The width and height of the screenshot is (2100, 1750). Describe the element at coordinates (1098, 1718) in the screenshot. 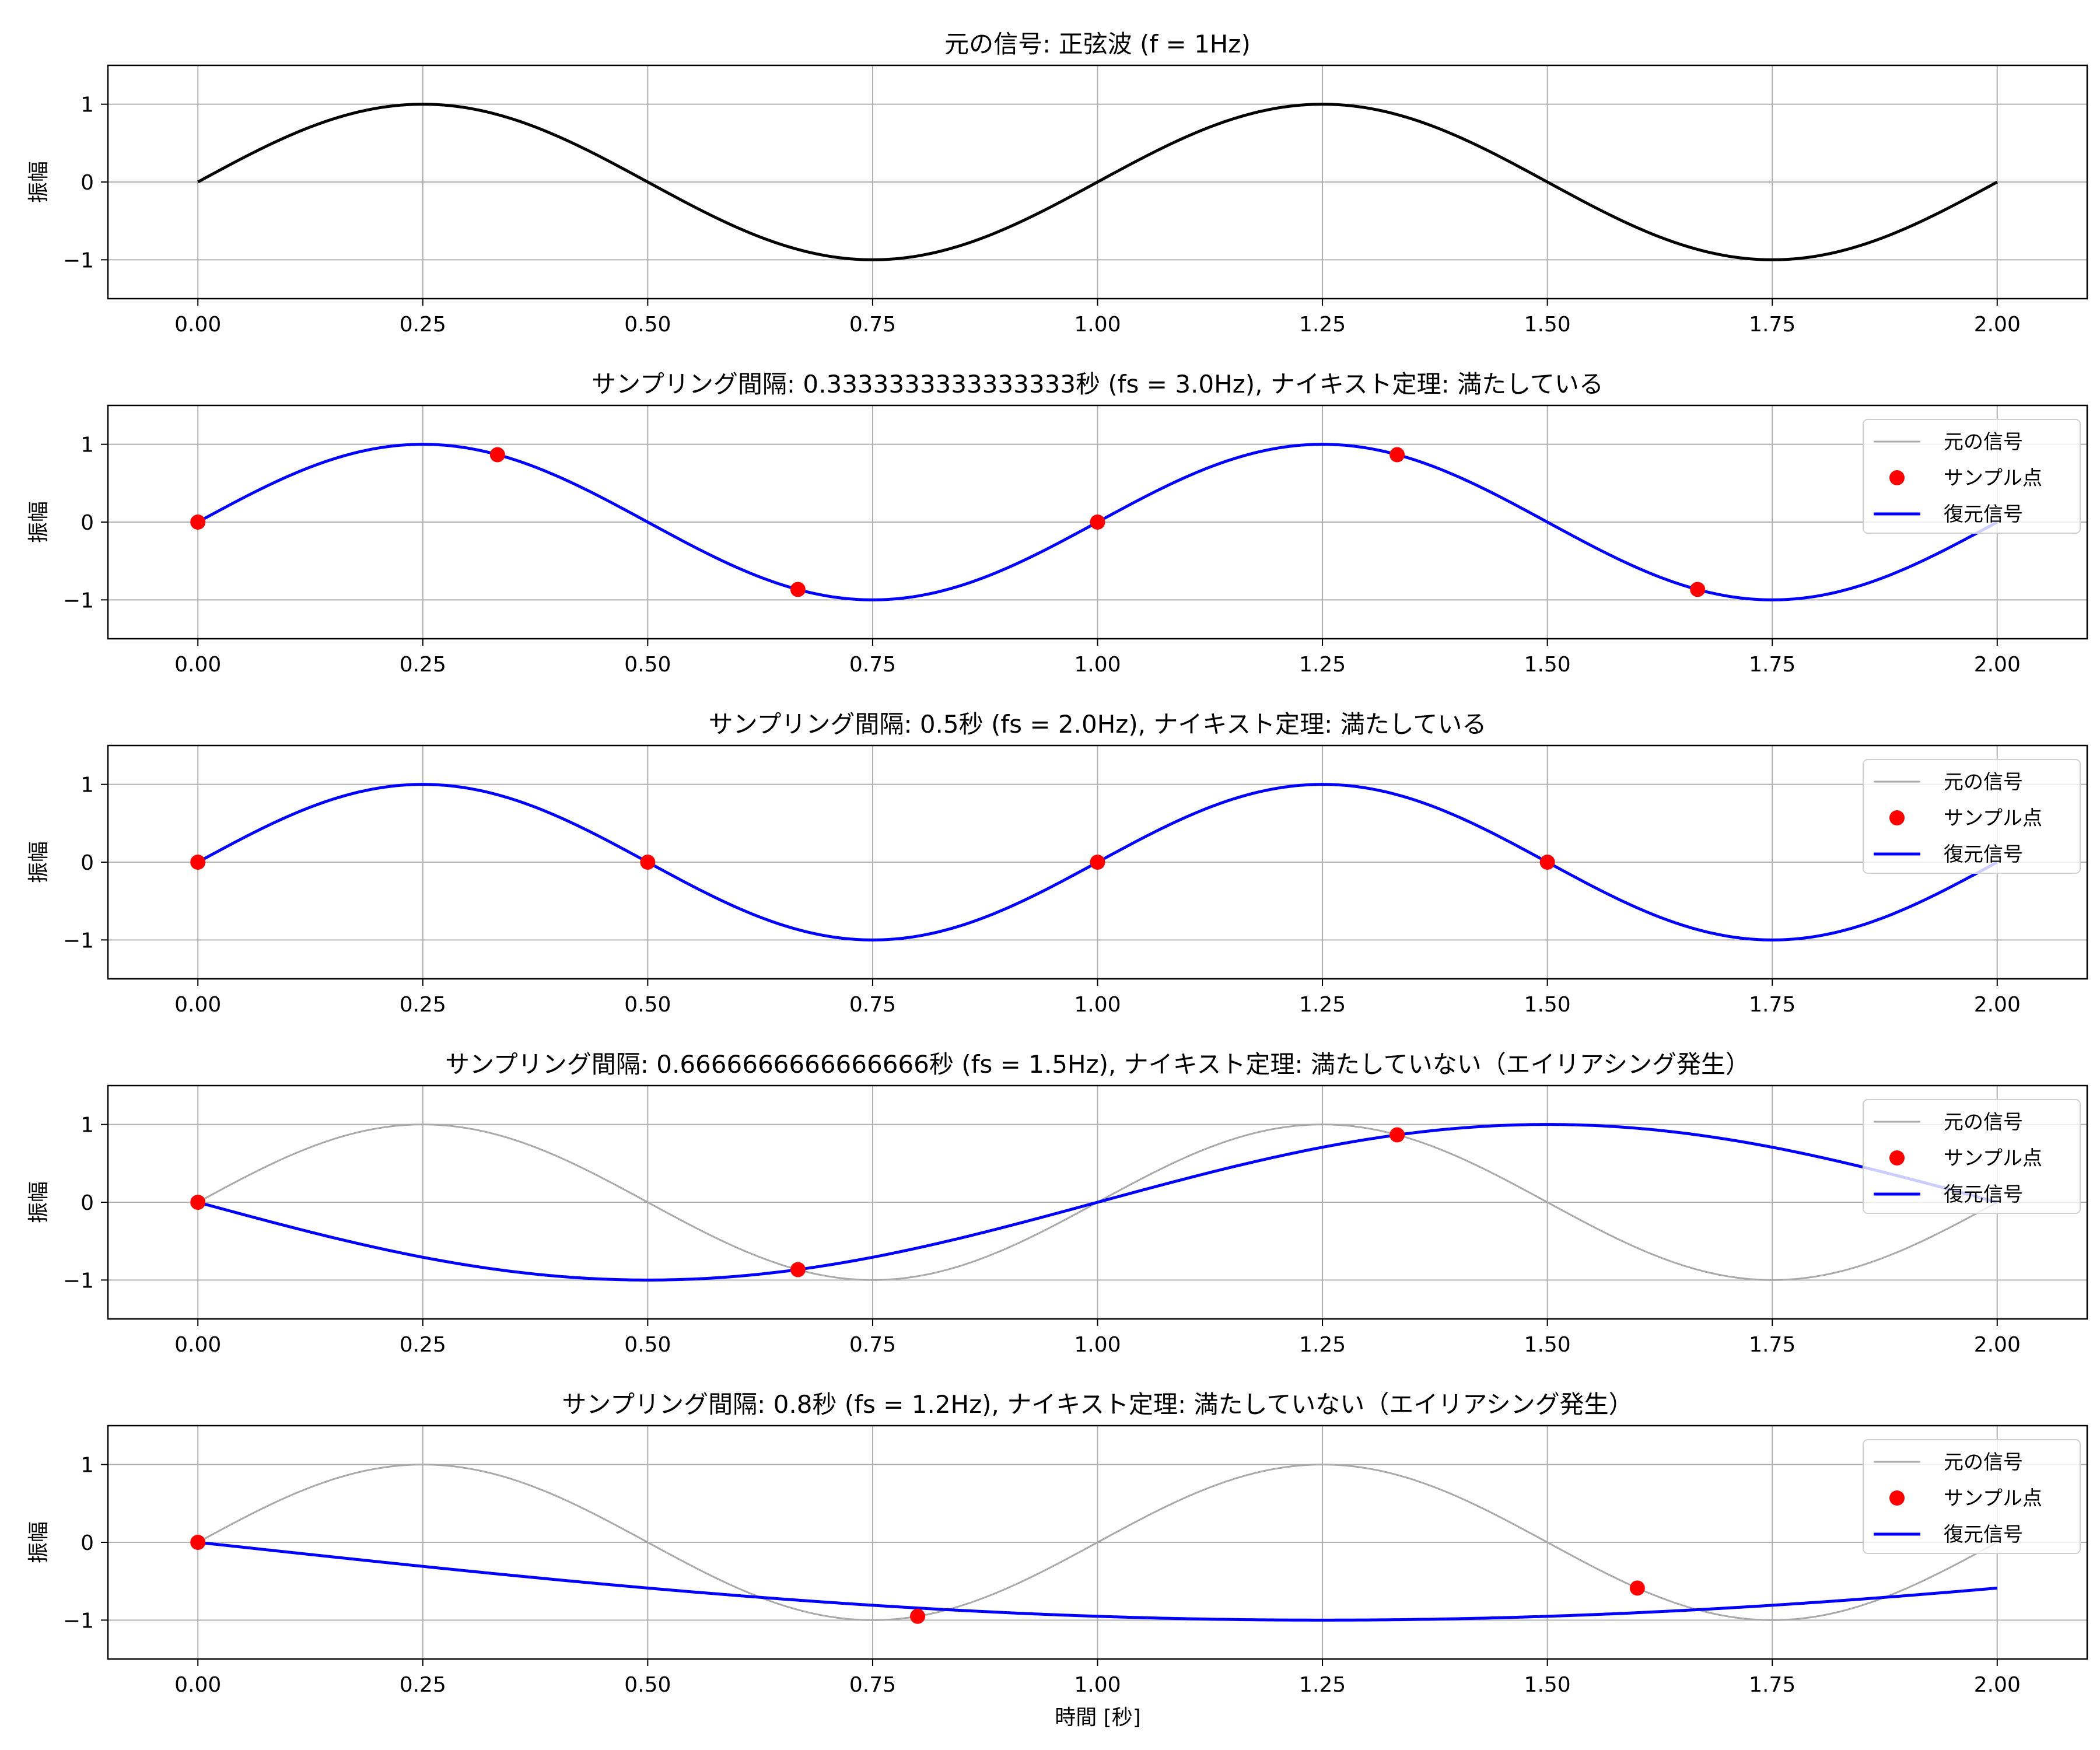

I see `x-axis-label: 時間 [秒]` at that location.